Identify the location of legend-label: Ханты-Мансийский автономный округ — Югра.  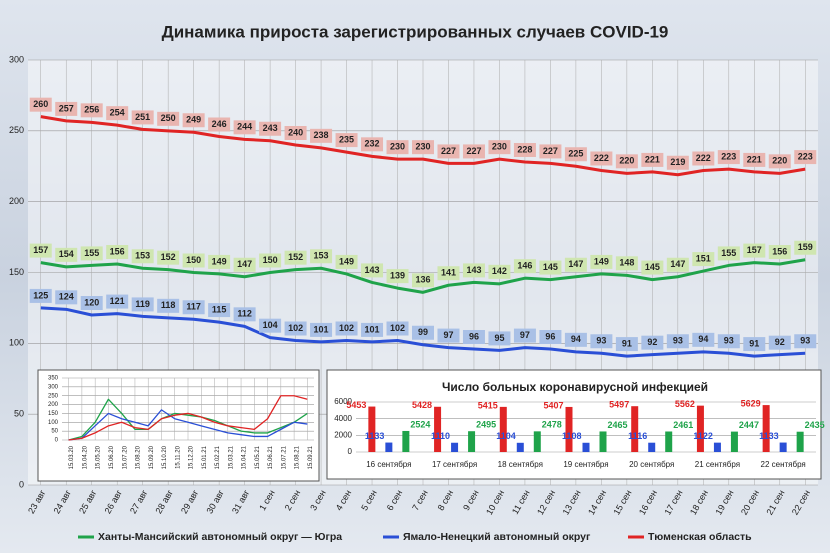
(220, 537).